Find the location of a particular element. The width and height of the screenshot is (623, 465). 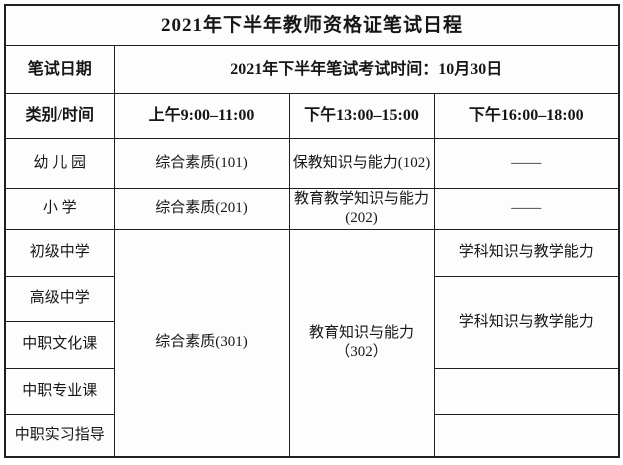

category-voc-culture: 中职文化课 is located at coordinates (59, 344).